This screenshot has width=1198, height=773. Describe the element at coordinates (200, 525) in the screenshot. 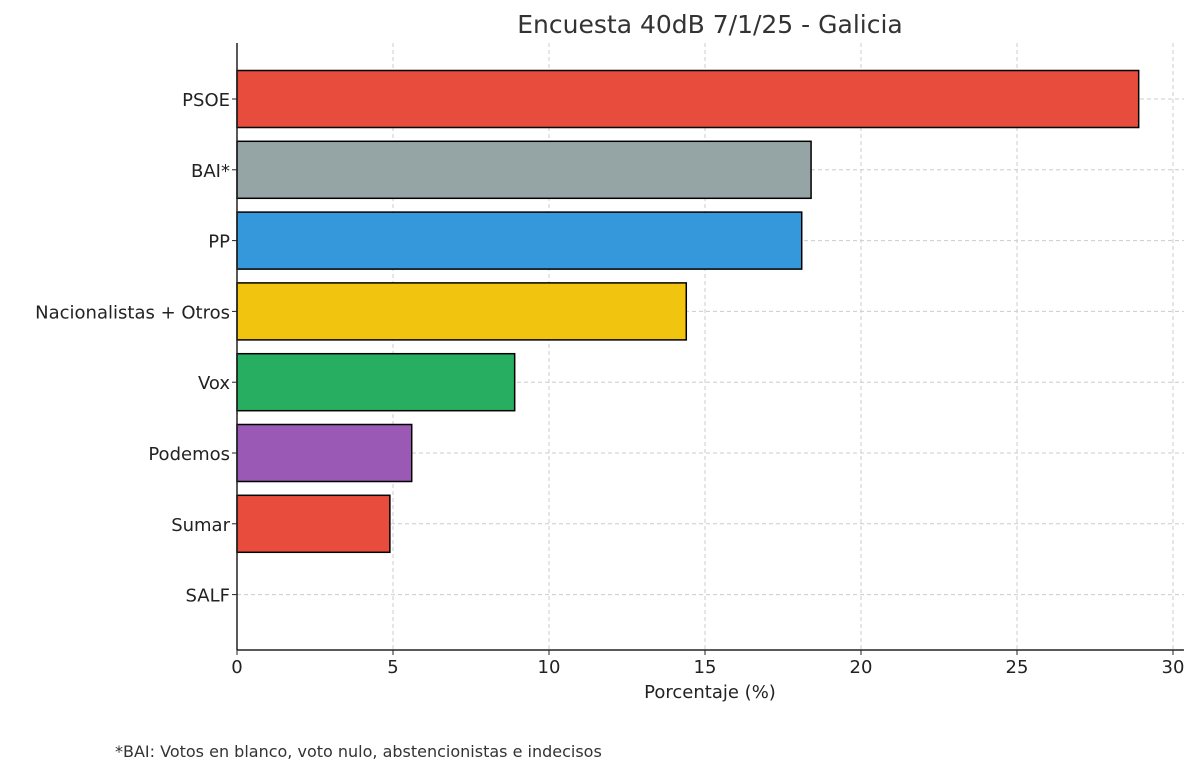

I see `y-tick-label: Sumar` at that location.